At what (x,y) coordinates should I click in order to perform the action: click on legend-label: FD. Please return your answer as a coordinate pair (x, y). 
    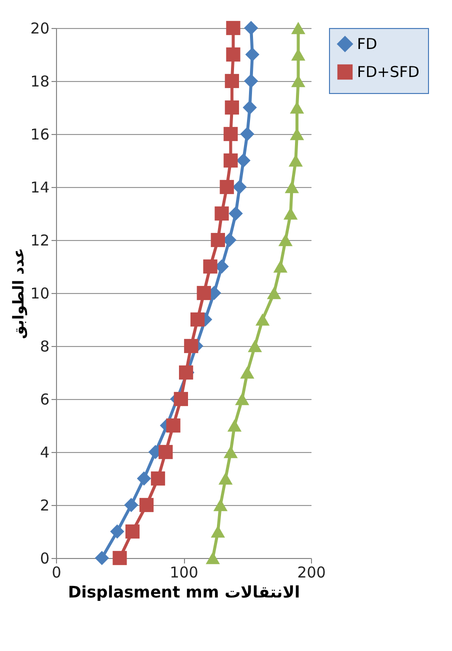
    Looking at the image, I should click on (367, 44).